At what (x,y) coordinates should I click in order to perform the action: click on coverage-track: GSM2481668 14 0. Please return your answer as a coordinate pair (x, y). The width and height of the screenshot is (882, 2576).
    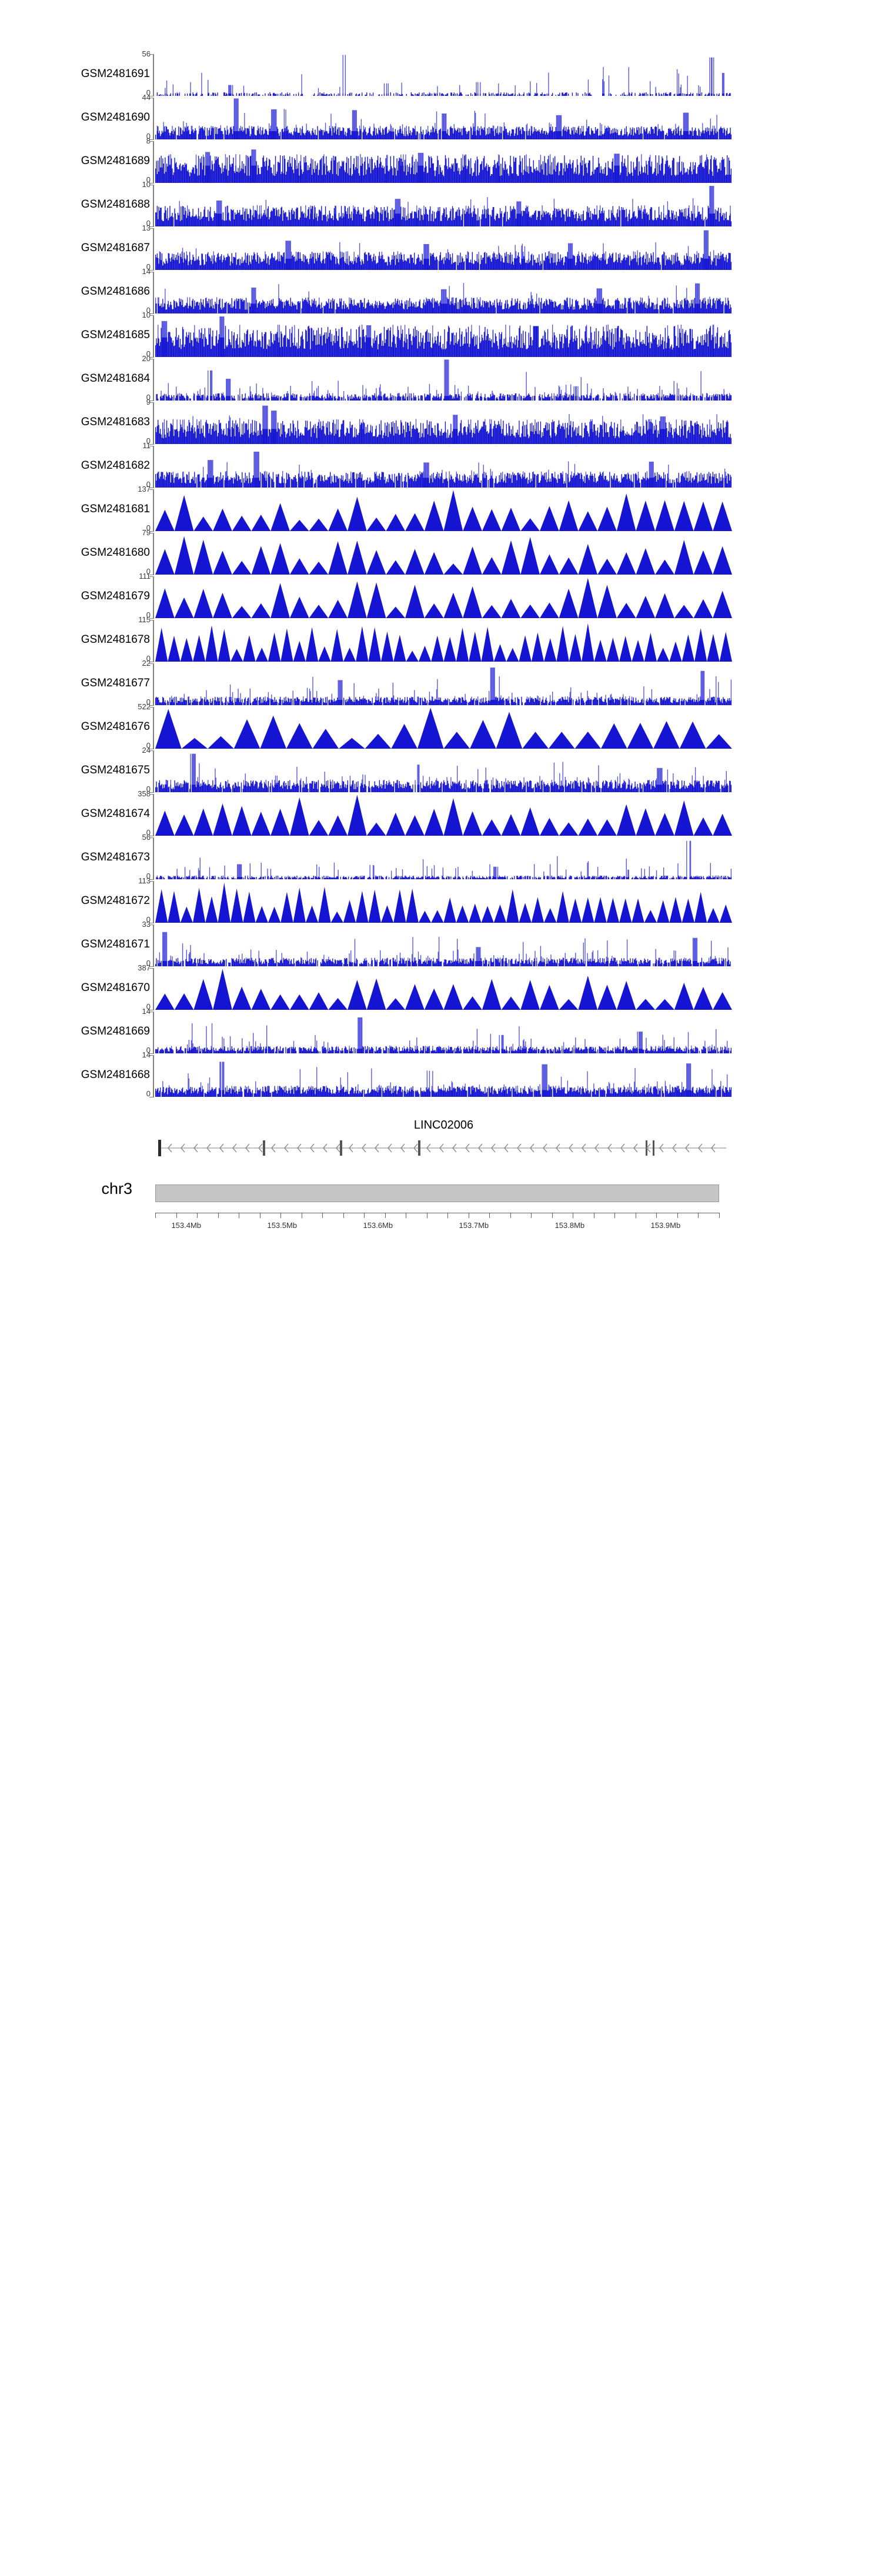
    Looking at the image, I should click on (441, 1074).